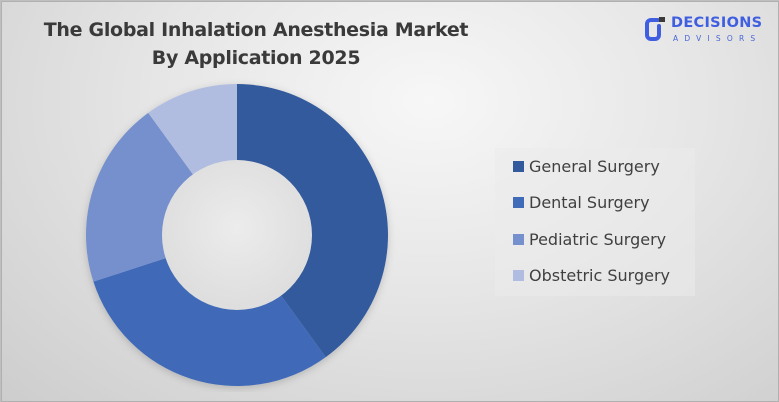 This screenshot has width=779, height=402. What do you see at coordinates (717, 38) in the screenshot?
I see `logo-sub-text: ADVISORS` at bounding box center [717, 38].